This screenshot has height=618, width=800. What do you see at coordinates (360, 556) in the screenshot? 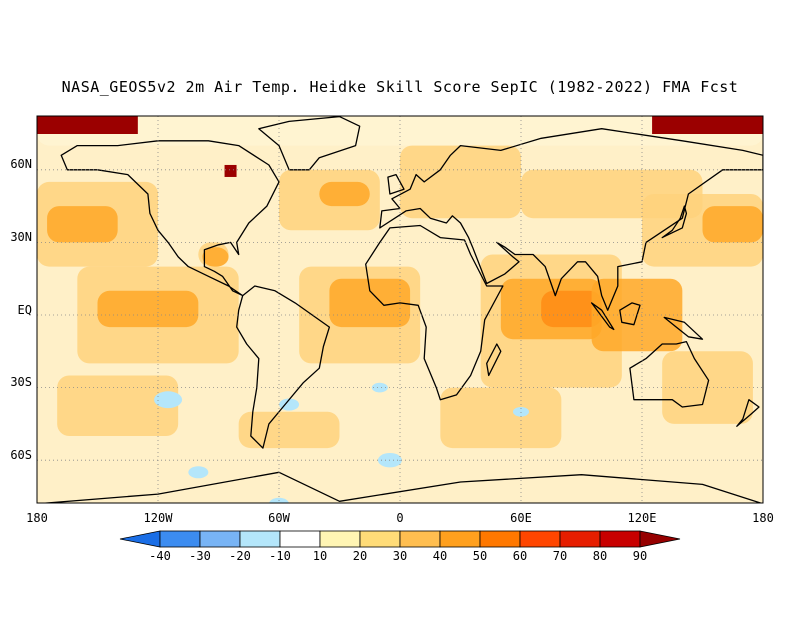
I see `colorbar-label: 20` at bounding box center [360, 556].